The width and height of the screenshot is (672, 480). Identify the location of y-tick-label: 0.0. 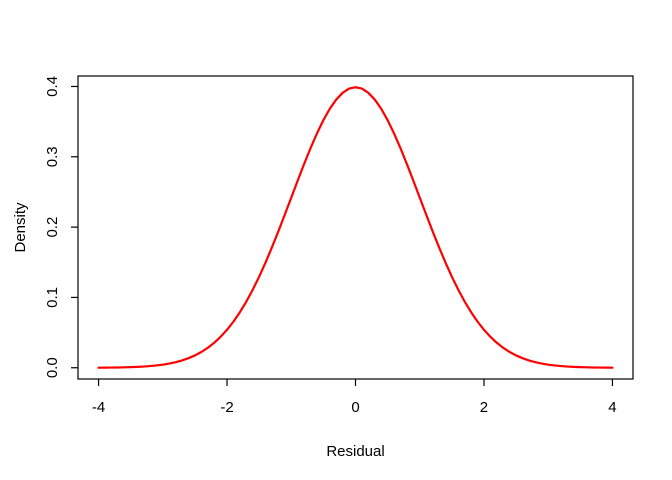
(52, 367).